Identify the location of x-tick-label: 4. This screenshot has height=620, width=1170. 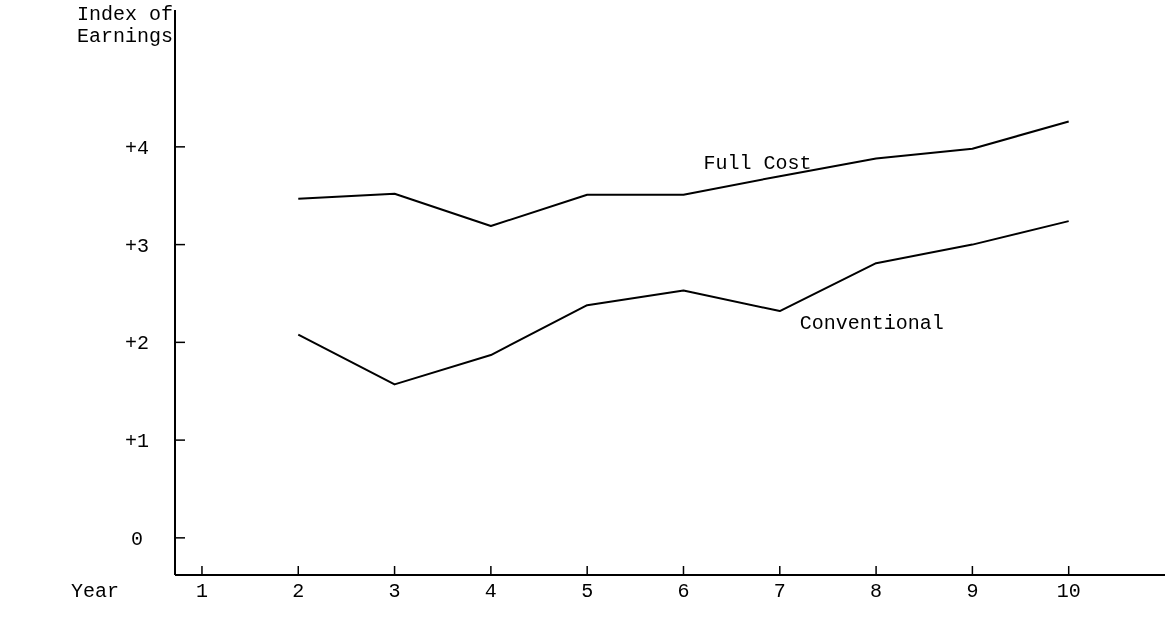
(490, 591).